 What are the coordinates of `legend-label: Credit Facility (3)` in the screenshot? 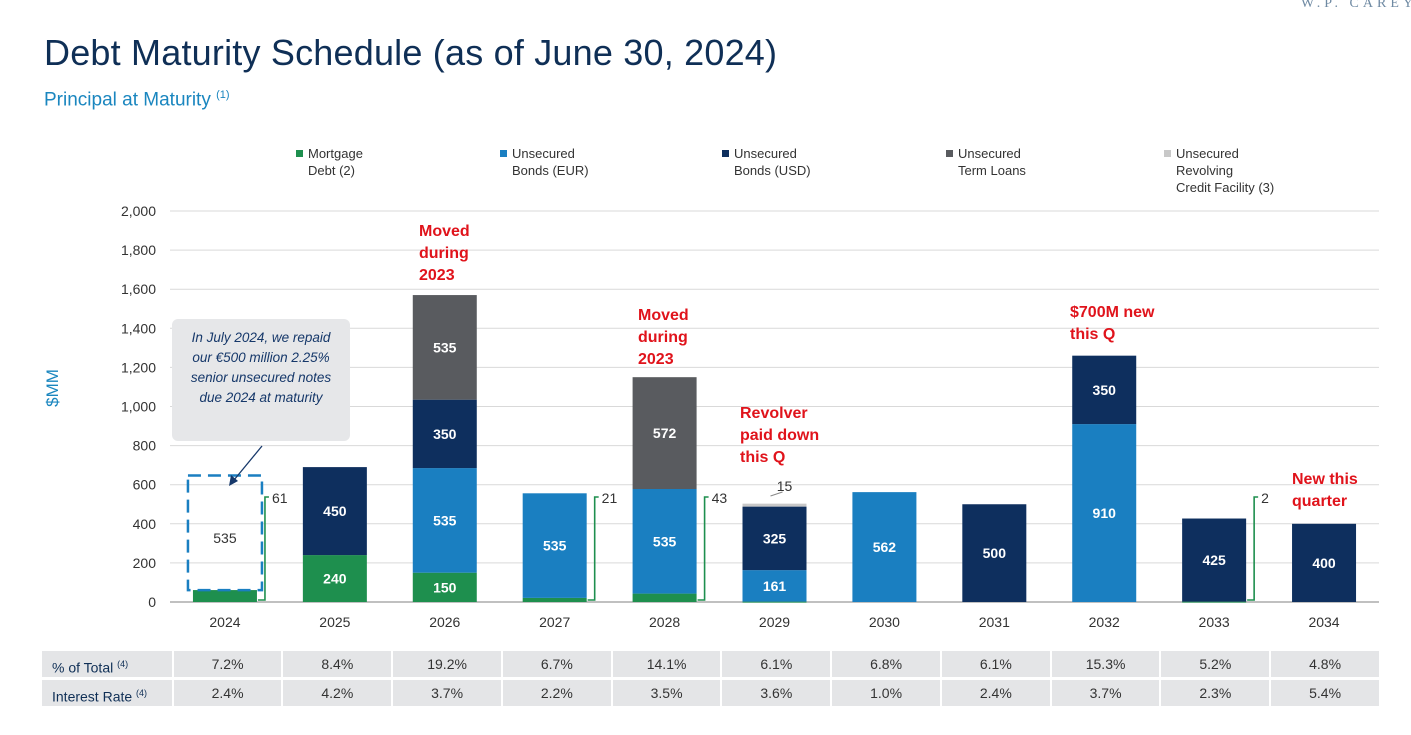 It's located at (1225, 187).